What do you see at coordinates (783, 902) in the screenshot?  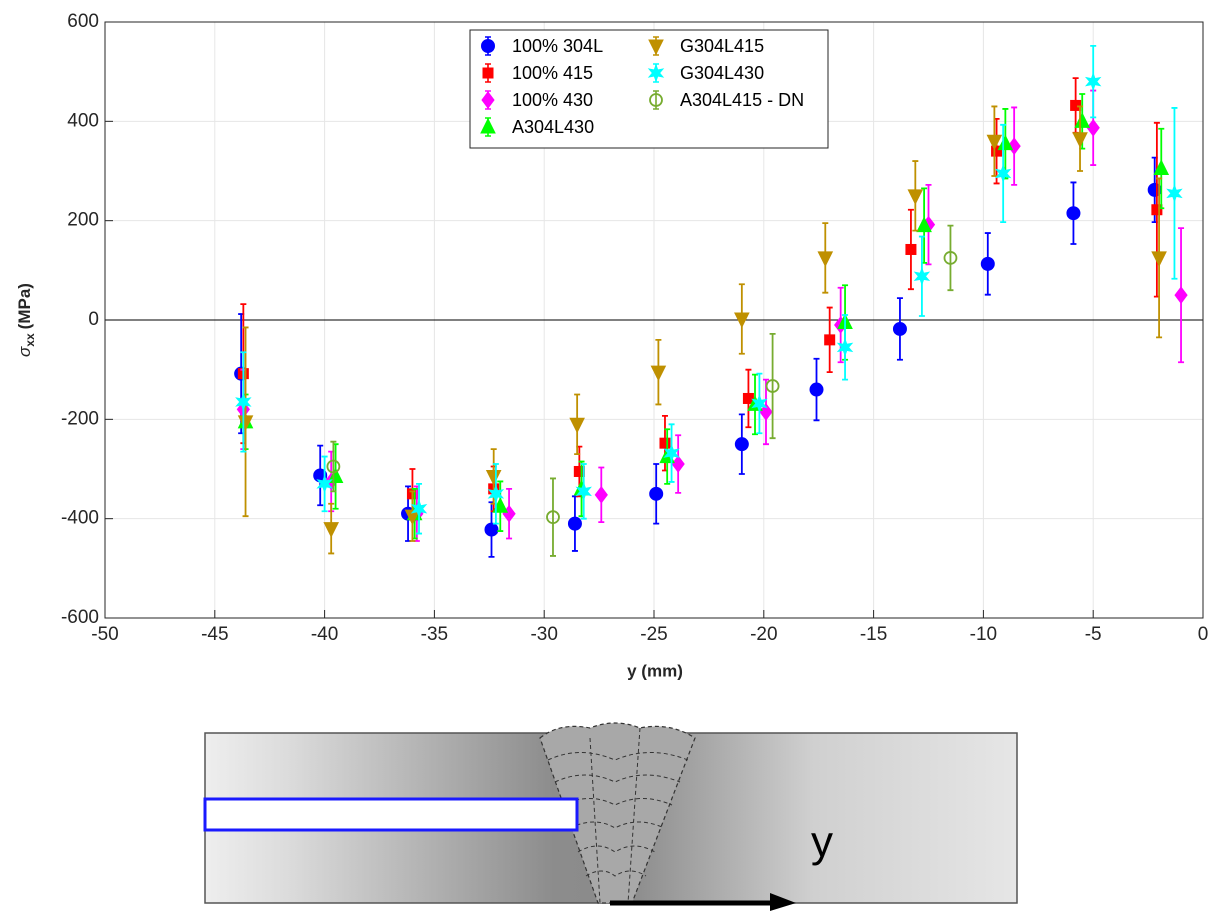 I see `y-arrow-head` at bounding box center [783, 902].